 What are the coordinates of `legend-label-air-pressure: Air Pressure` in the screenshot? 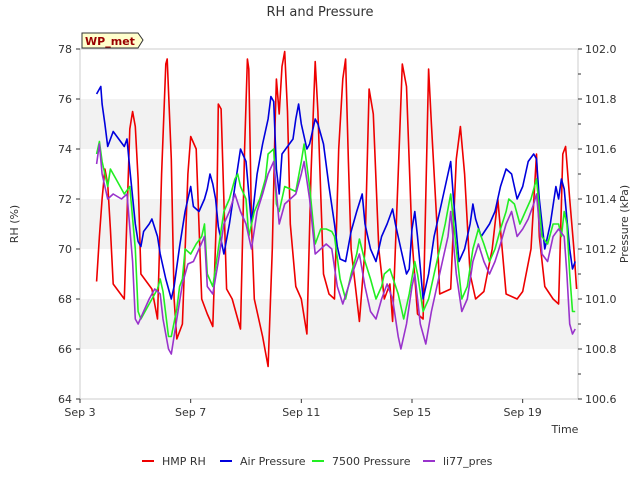 It's located at (273, 461).